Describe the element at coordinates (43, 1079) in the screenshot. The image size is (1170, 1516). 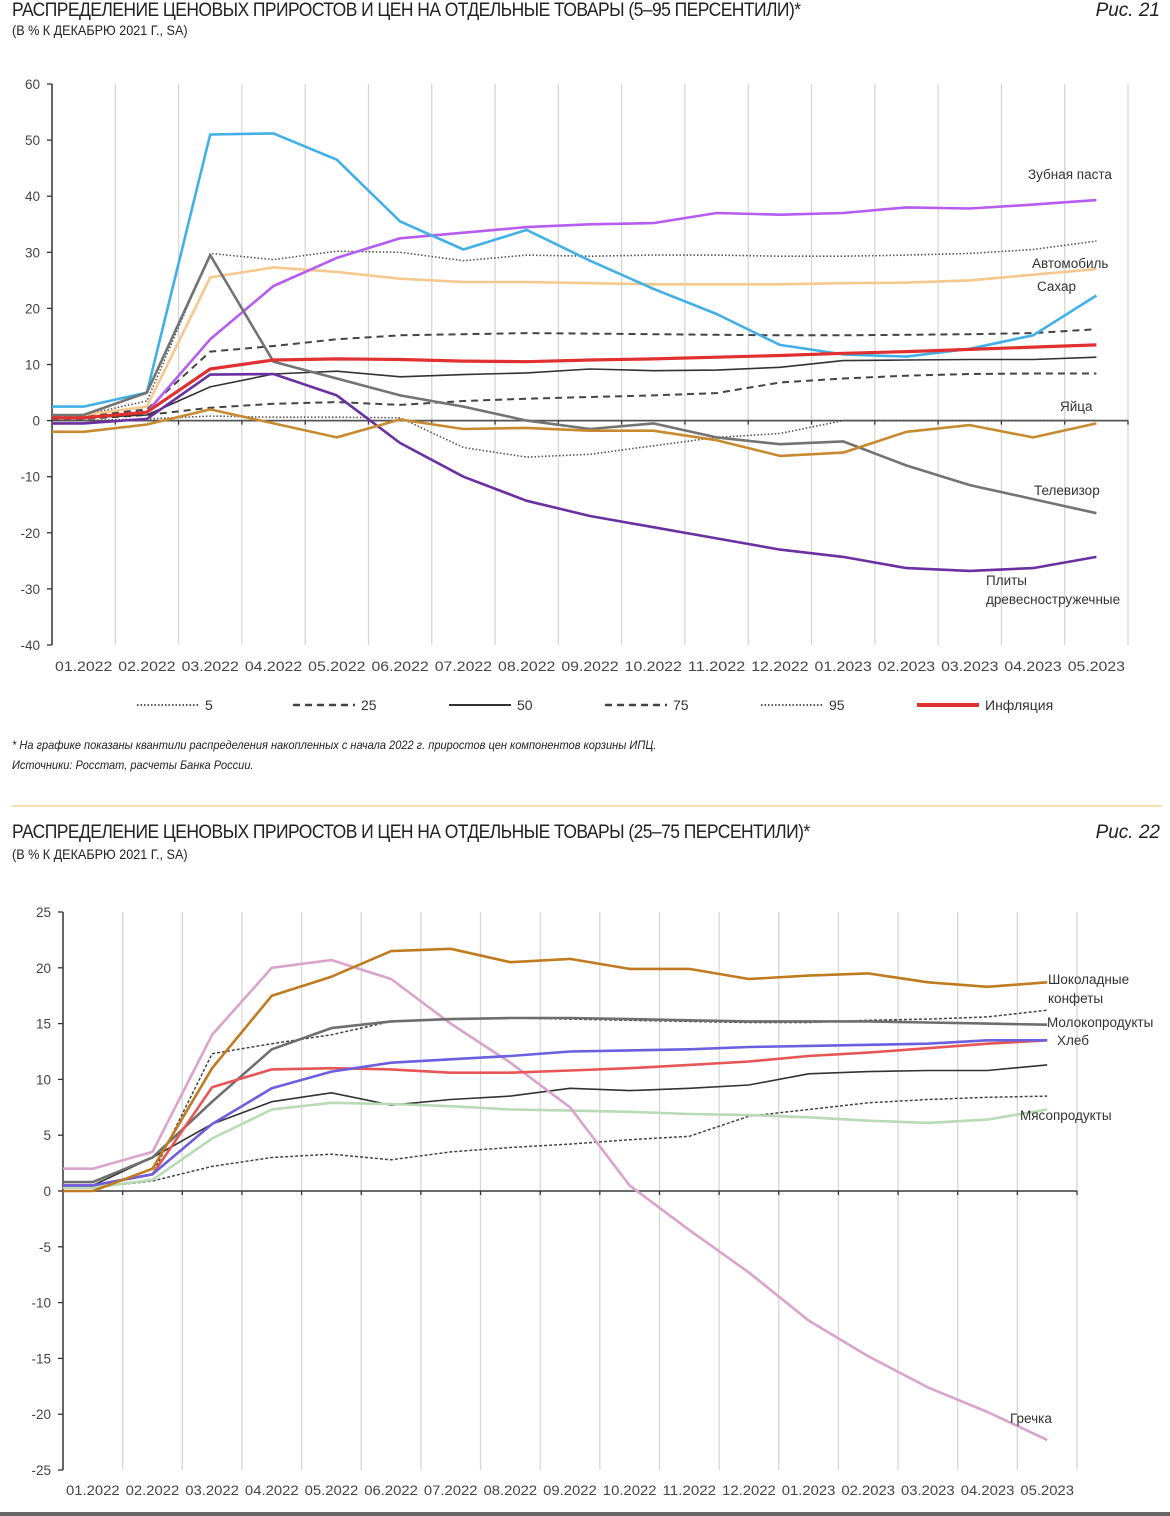
I see `y-tick-label: 10` at that location.